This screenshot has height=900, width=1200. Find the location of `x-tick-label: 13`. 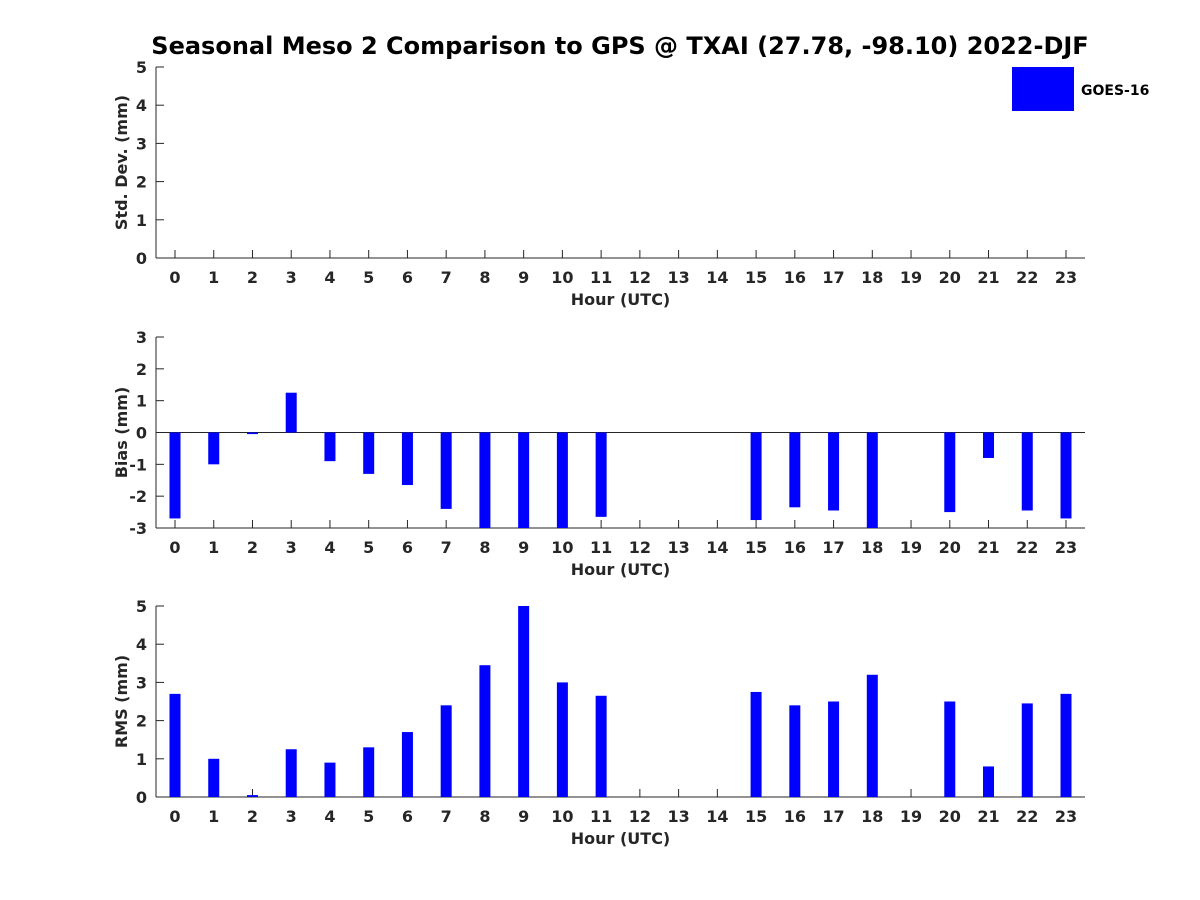

x-tick-label: 13 is located at coordinates (678, 547).